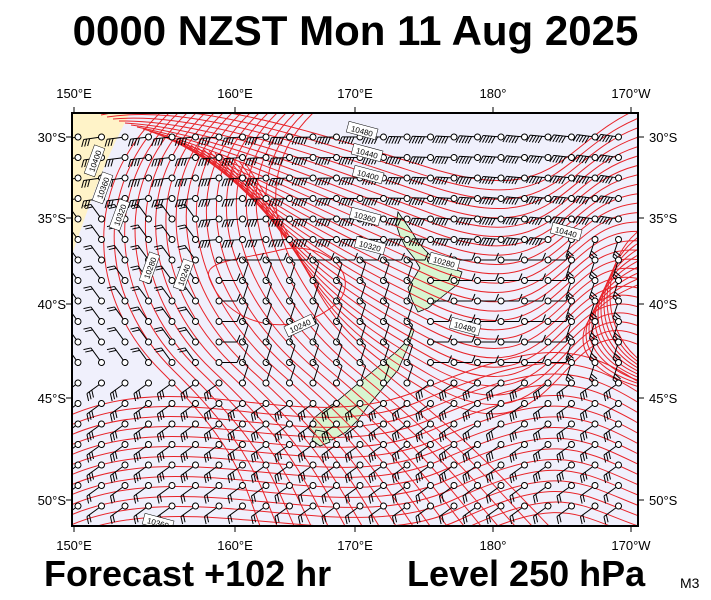  I want to click on lat-label: 45°S, so click(52, 398).